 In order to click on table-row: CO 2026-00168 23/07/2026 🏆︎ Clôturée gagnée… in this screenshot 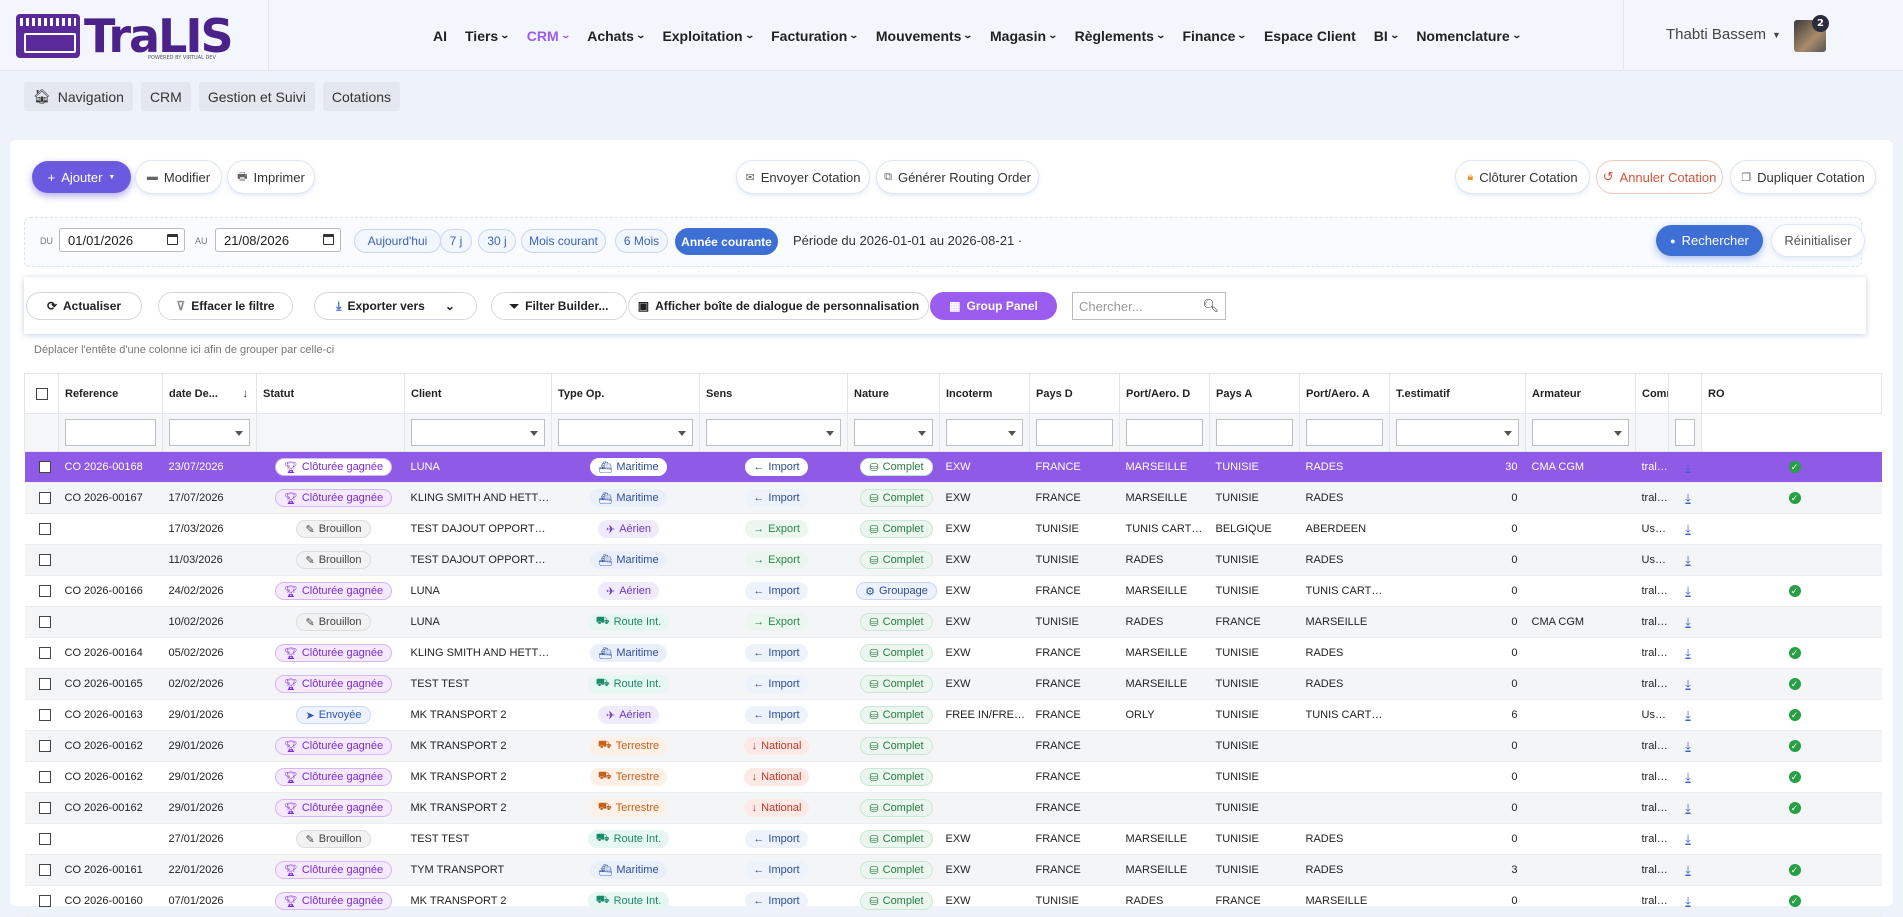, I will do `click(953, 467)`.